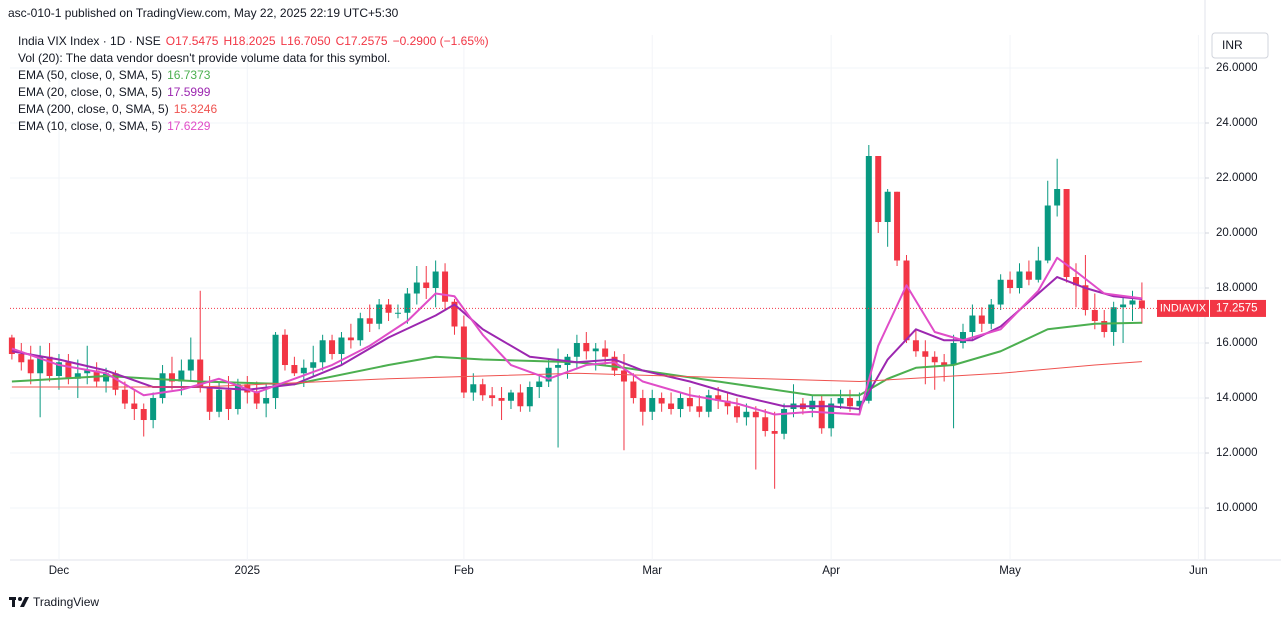 The height and width of the screenshot is (620, 1281). What do you see at coordinates (1010, 571) in the screenshot?
I see `x-tick-label: May` at bounding box center [1010, 571].